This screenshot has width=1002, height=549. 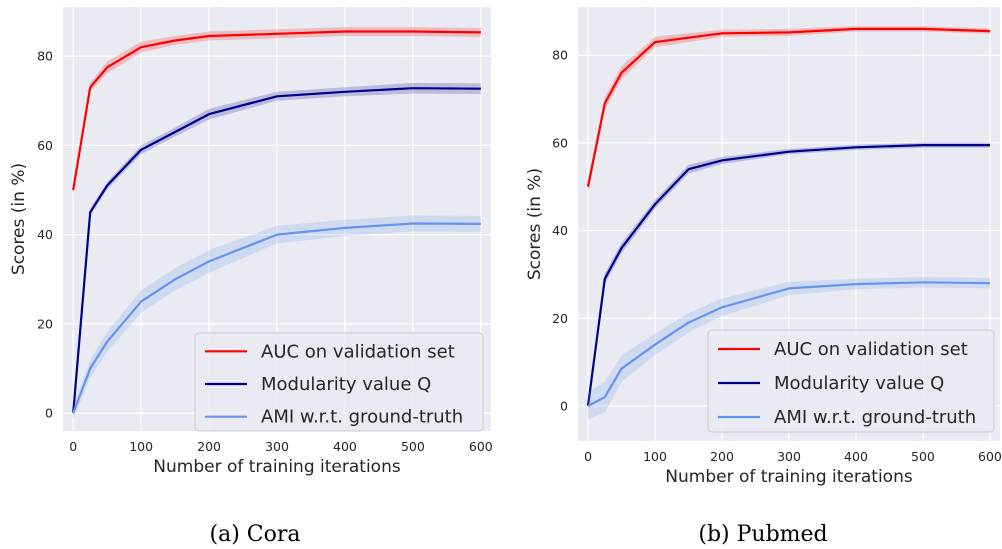 What do you see at coordinates (255, 534) in the screenshot?
I see `subfigure-caption: (a) Cora` at bounding box center [255, 534].